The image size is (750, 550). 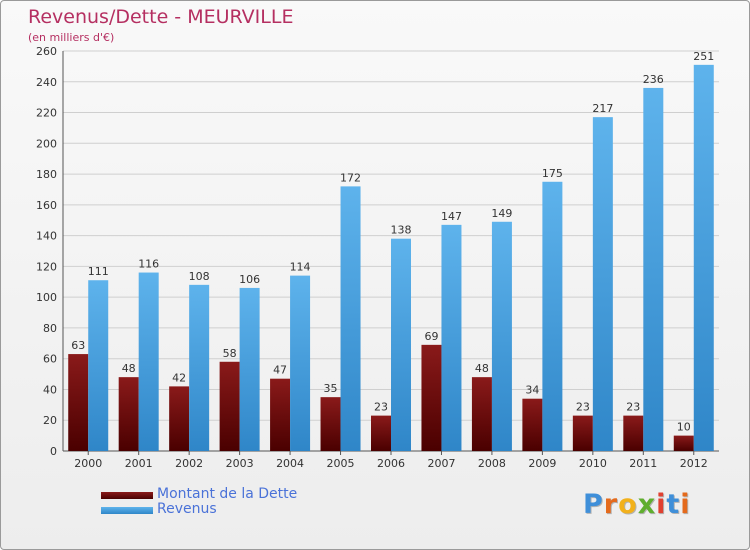 What do you see at coordinates (673, 504) in the screenshot?
I see `logo-letter: t` at bounding box center [673, 504].